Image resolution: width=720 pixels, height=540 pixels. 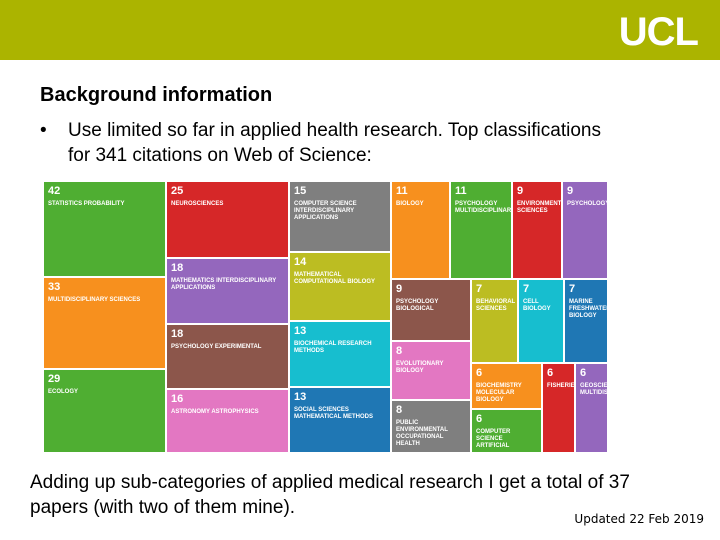 What do you see at coordinates (410, 204) in the screenshot?
I see `tile-label: BIOLOGY` at bounding box center [410, 204].